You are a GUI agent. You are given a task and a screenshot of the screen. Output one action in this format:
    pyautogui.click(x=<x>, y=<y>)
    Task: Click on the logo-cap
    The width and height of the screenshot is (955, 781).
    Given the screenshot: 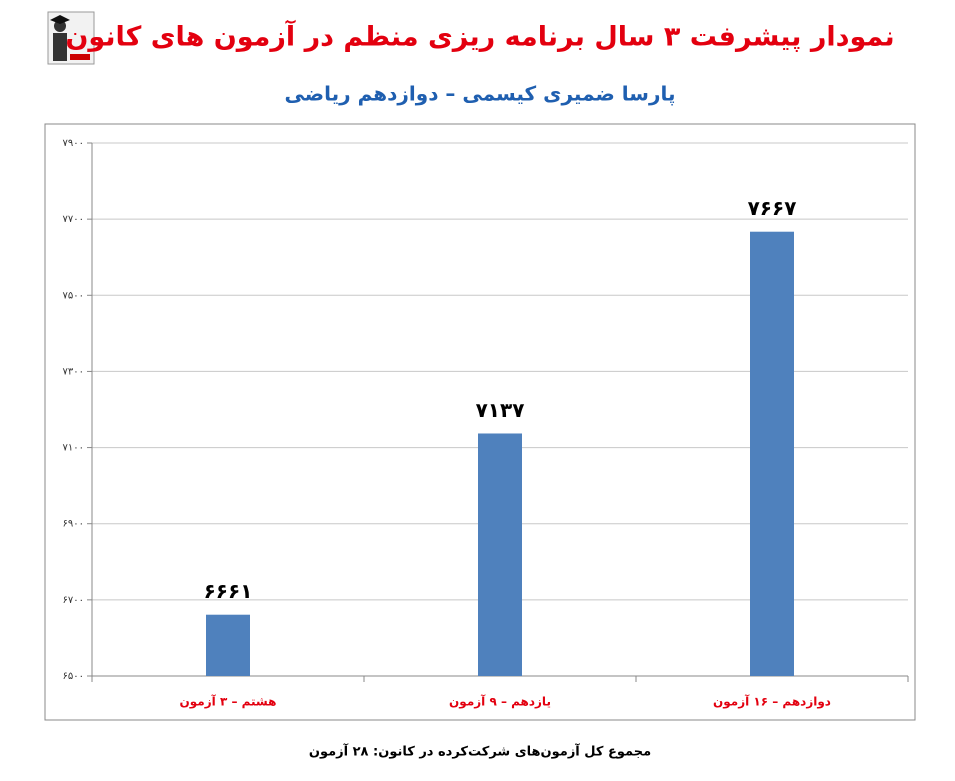 What is the action you would take?
    pyautogui.click(x=60, y=19)
    